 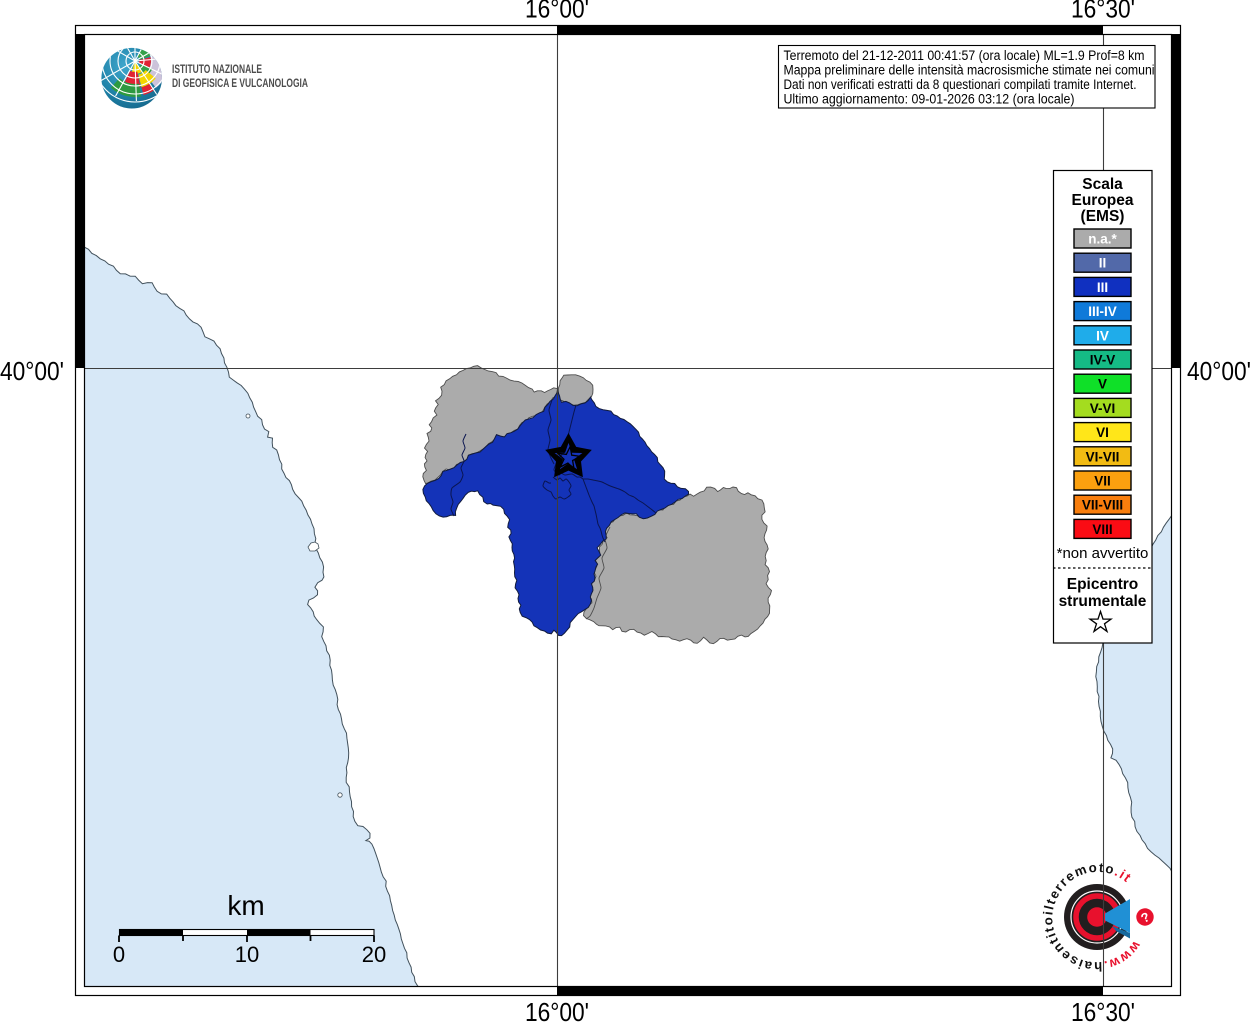 What do you see at coordinates (1103, 216) in the screenshot?
I see `svg-text: (EMS)` at bounding box center [1103, 216].